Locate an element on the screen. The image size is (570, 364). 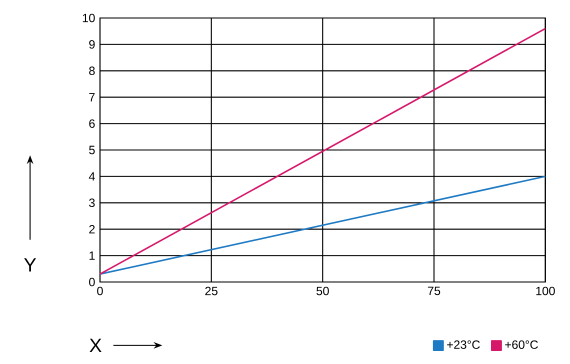
y-tick-label: 8 is located at coordinates (92, 71).